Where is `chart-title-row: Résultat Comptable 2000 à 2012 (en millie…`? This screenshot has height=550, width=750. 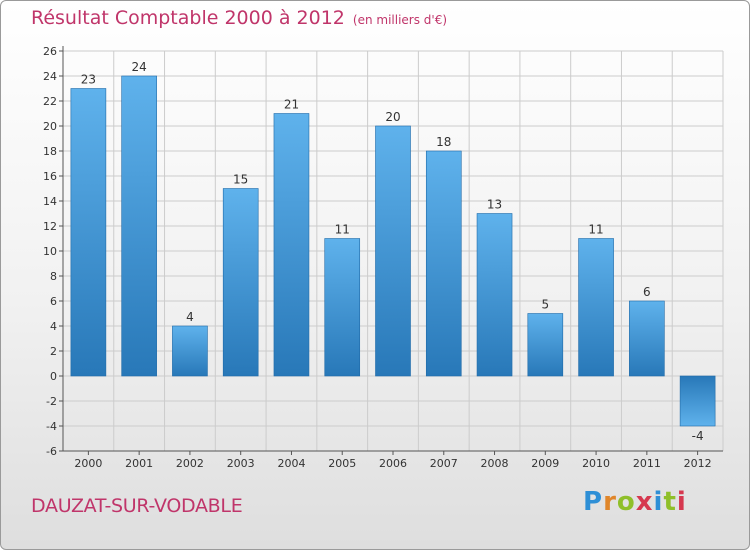 chart-title-row: Résultat Comptable 2000 à 2012 (en millie… is located at coordinates (239, 18).